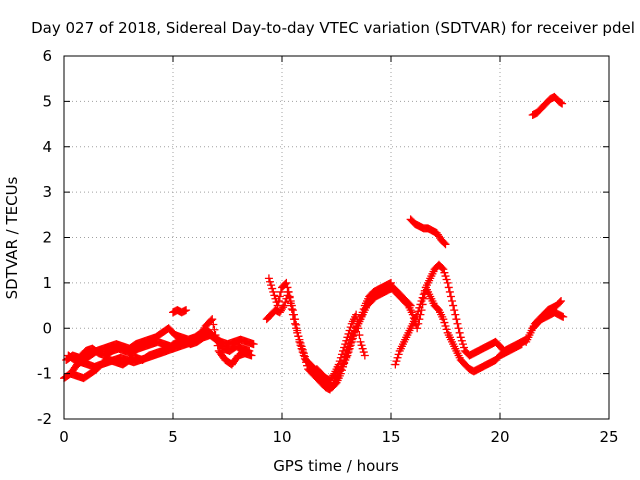  What do you see at coordinates (499, 437) in the screenshot?
I see `x-tick-label: 20` at bounding box center [499, 437].